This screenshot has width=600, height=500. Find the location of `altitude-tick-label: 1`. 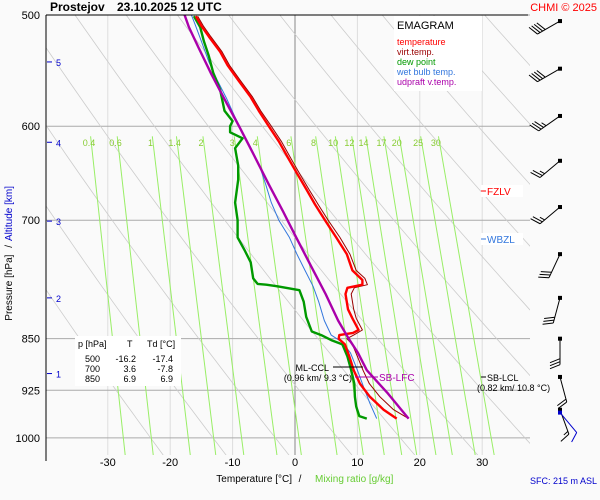

altitude-tick-label: 1 is located at coordinates (58, 375).